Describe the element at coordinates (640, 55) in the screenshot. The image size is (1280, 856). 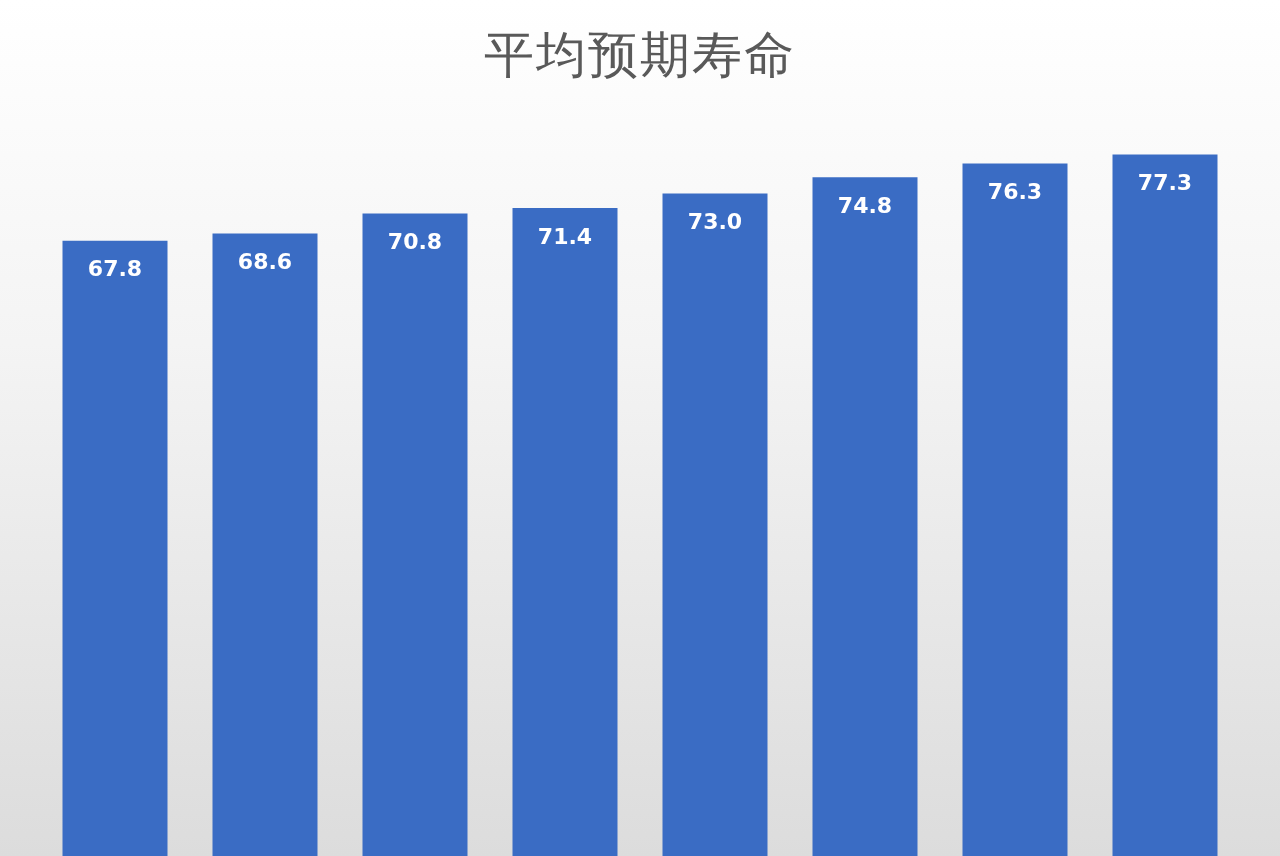
I see `chart-title: 平均预期寿命` at that location.